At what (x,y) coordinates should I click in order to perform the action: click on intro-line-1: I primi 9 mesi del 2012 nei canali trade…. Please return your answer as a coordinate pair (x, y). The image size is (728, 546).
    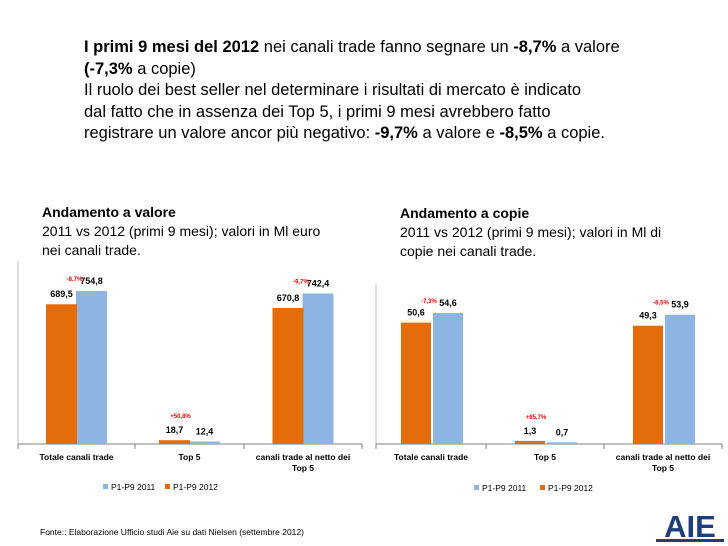
    Looking at the image, I should click on (404, 48).